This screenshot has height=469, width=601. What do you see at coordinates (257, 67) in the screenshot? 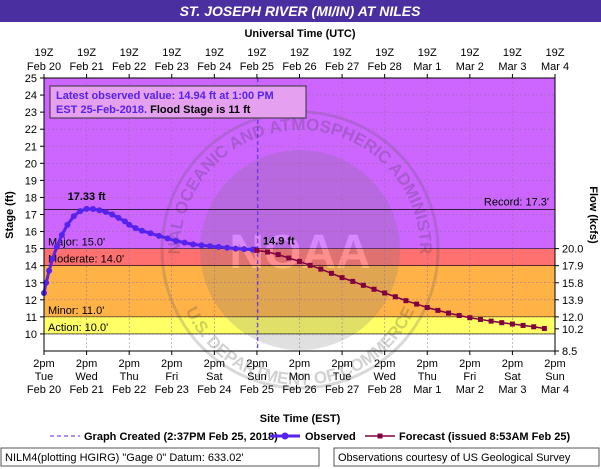
I see `top-tick-date: Feb 25` at bounding box center [257, 67].